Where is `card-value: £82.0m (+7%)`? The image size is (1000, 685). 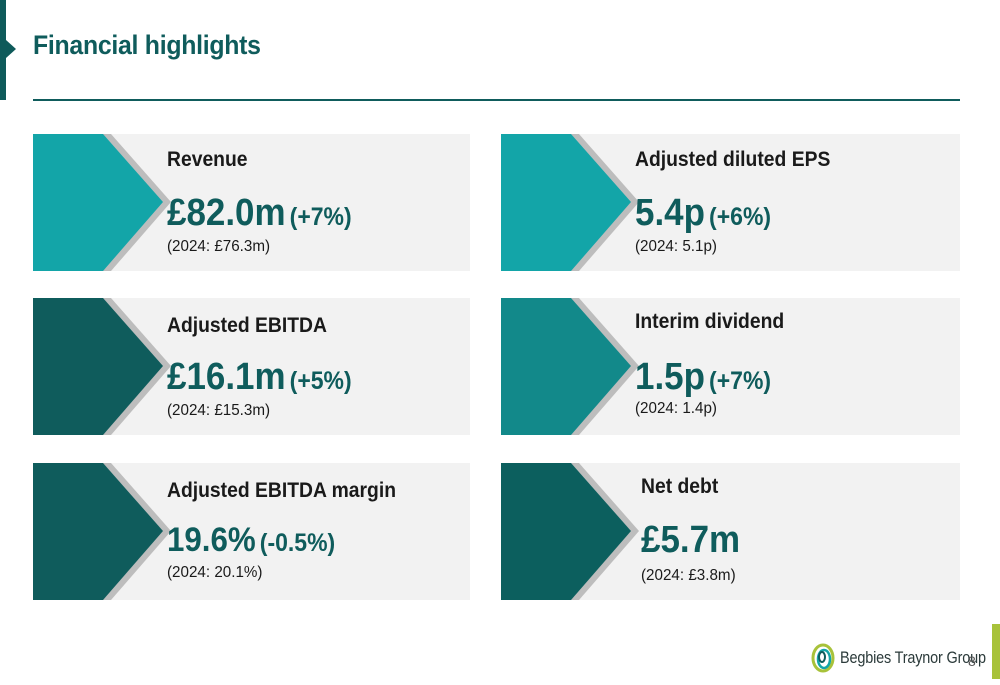
card-value: £82.0m (+7%) is located at coordinates (259, 213).